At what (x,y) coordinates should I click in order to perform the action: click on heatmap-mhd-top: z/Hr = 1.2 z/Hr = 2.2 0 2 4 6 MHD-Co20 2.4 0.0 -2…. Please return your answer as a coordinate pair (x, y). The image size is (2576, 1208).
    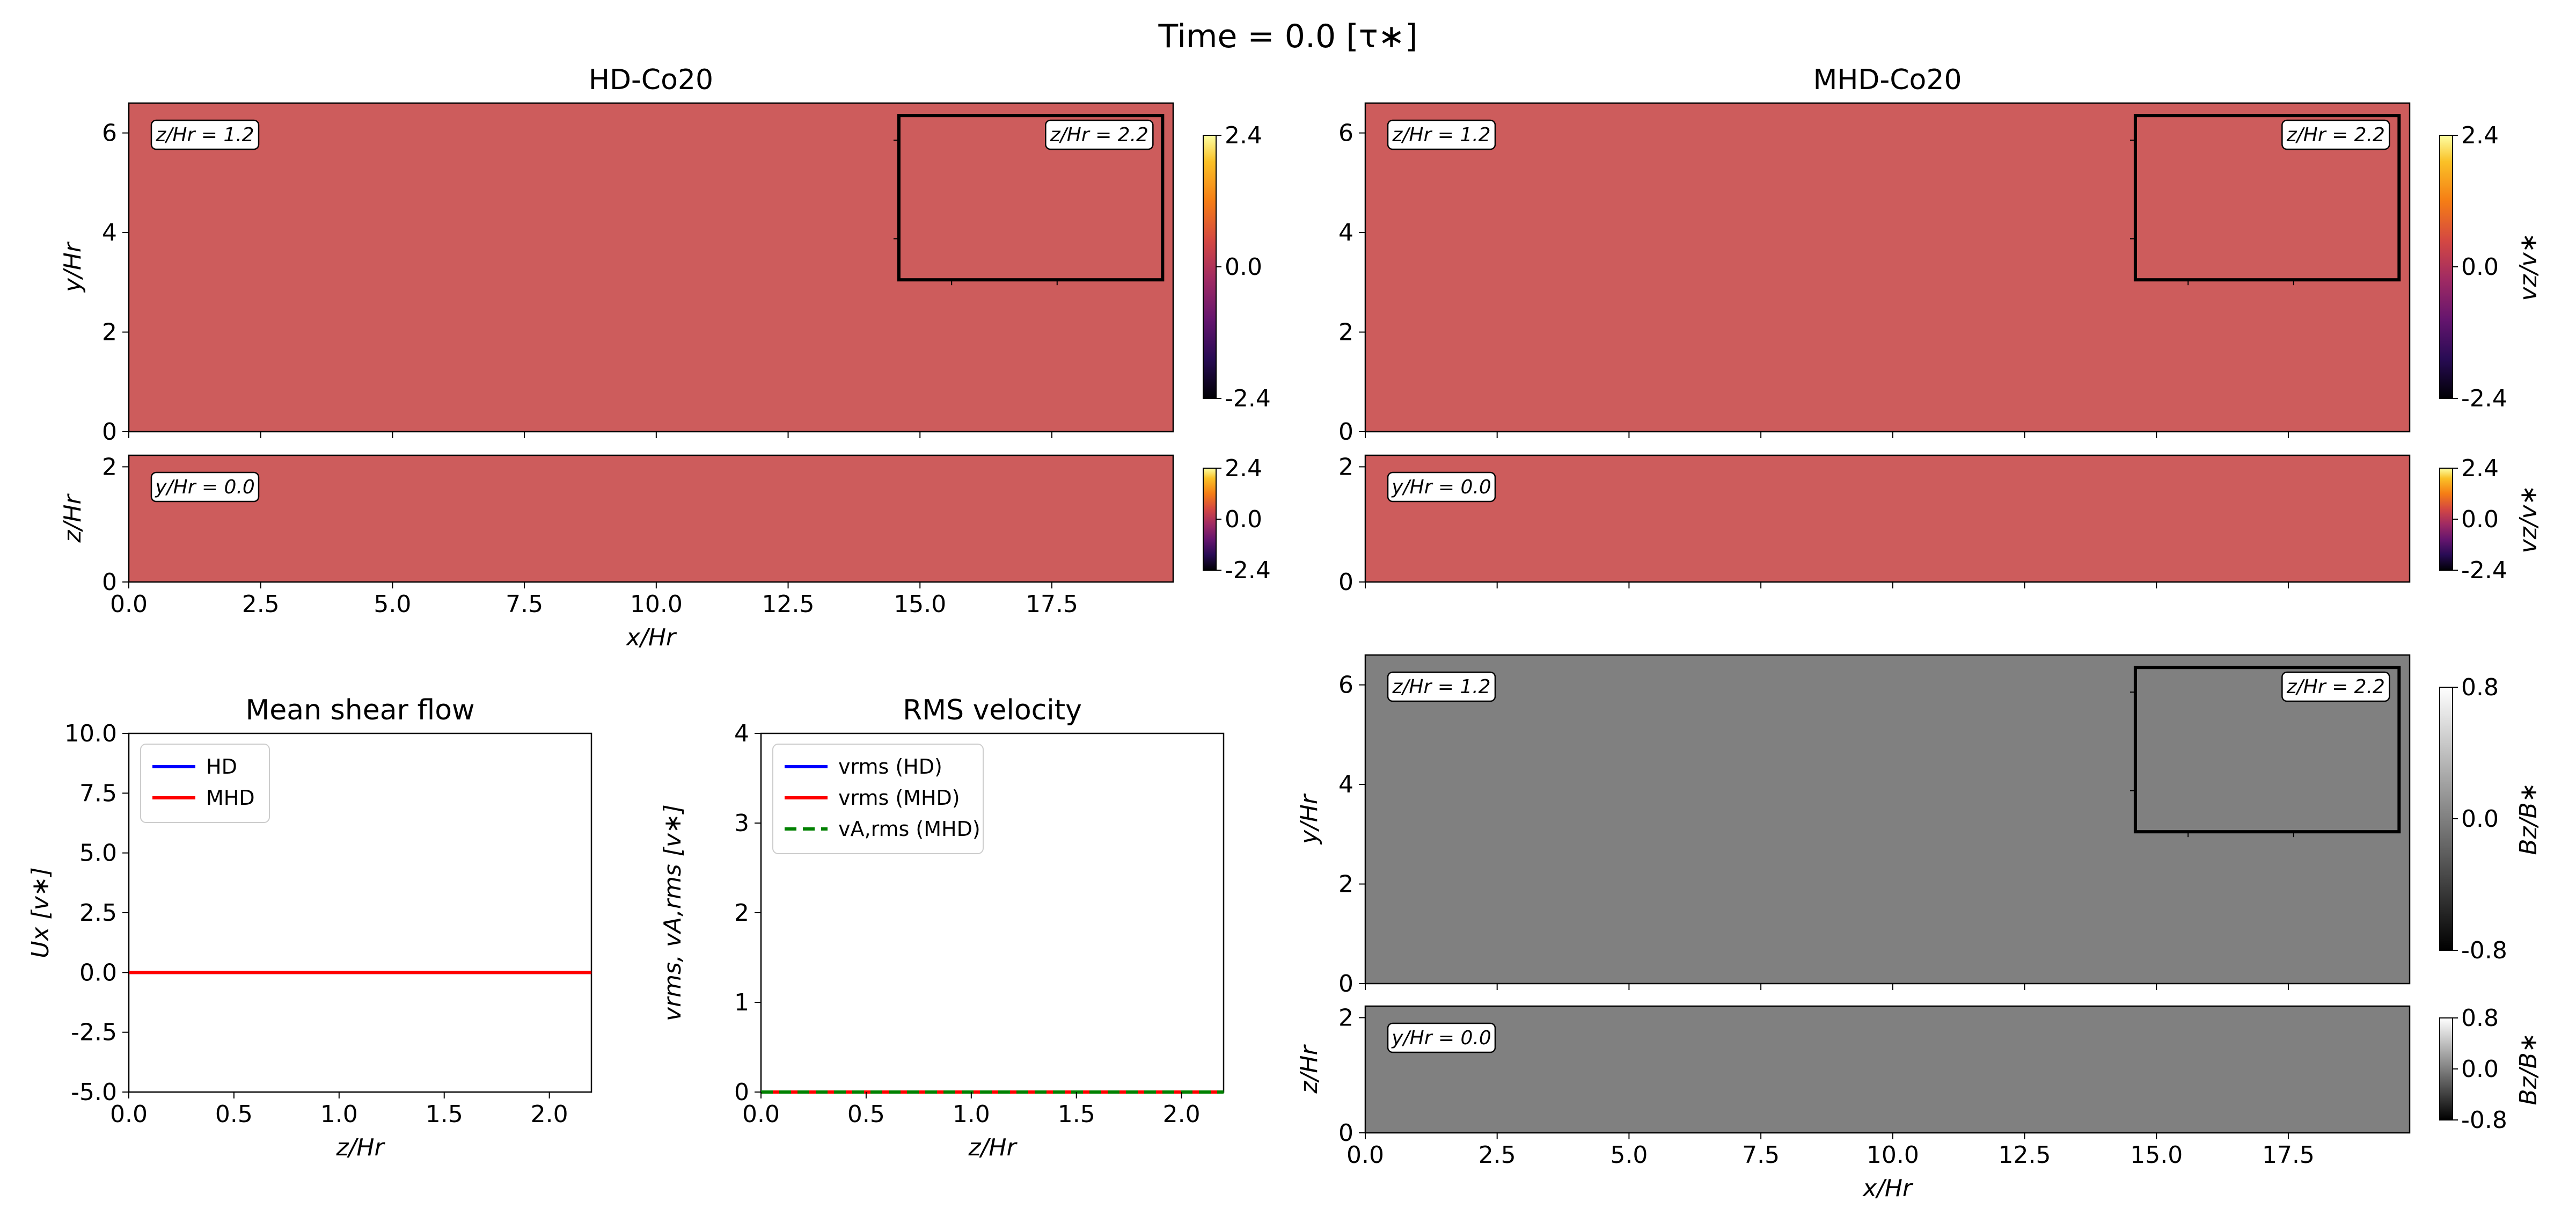
    Looking at the image, I should click on (1940, 255).